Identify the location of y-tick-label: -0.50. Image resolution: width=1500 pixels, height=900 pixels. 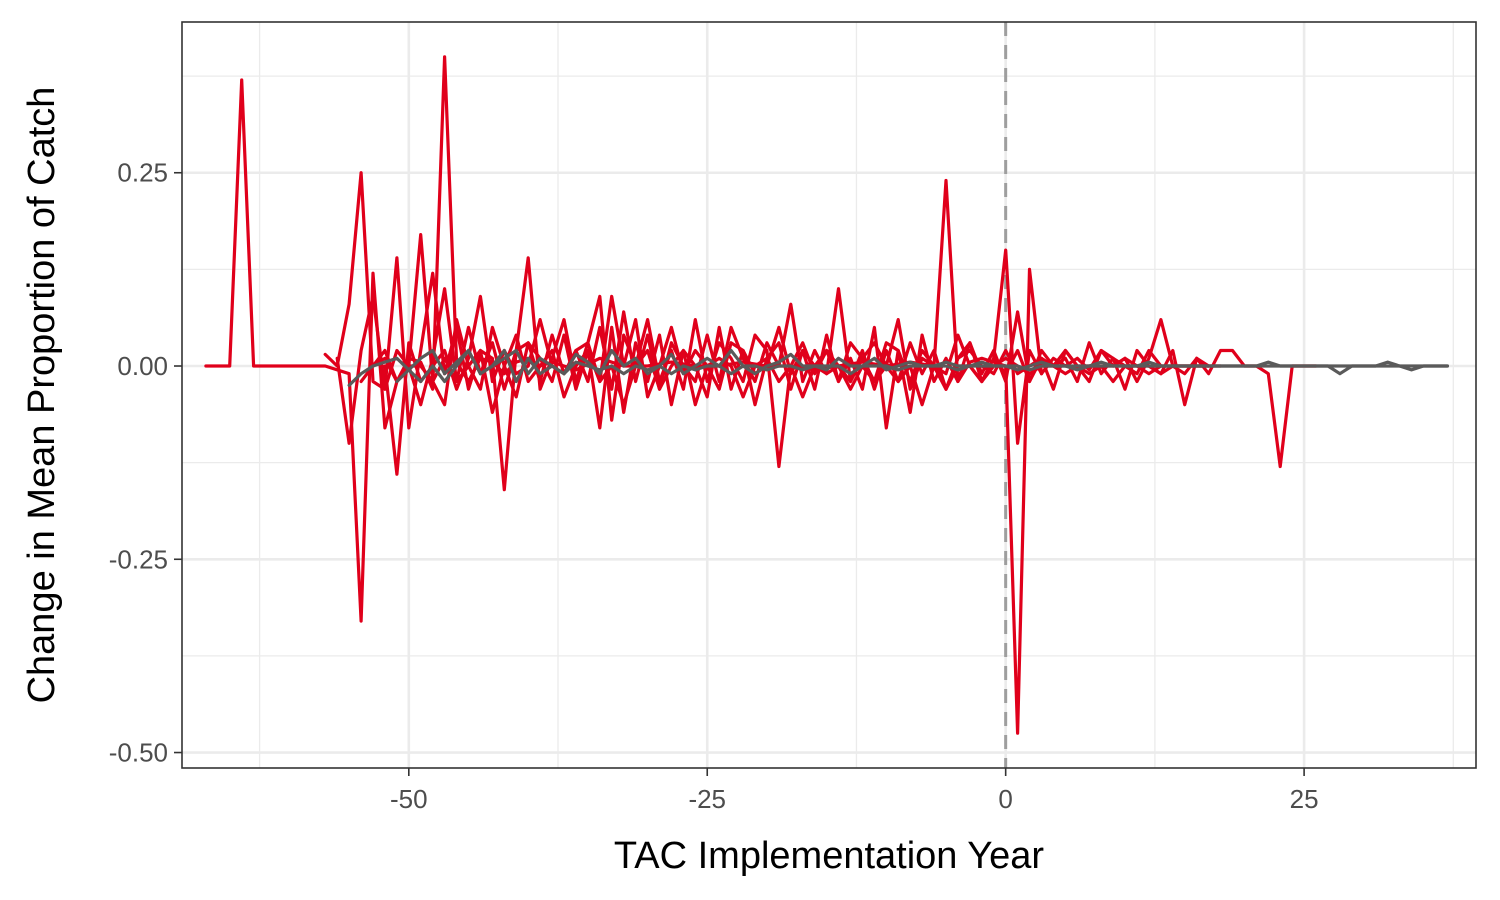
(138, 753).